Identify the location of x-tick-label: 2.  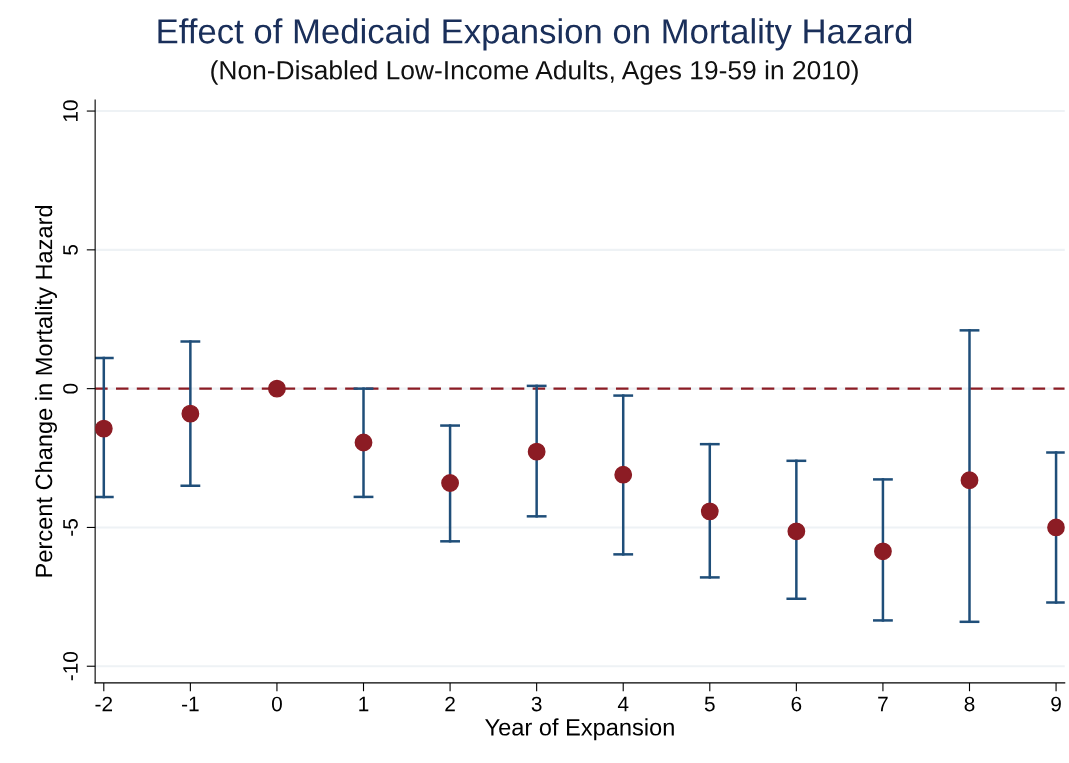
(450, 704).